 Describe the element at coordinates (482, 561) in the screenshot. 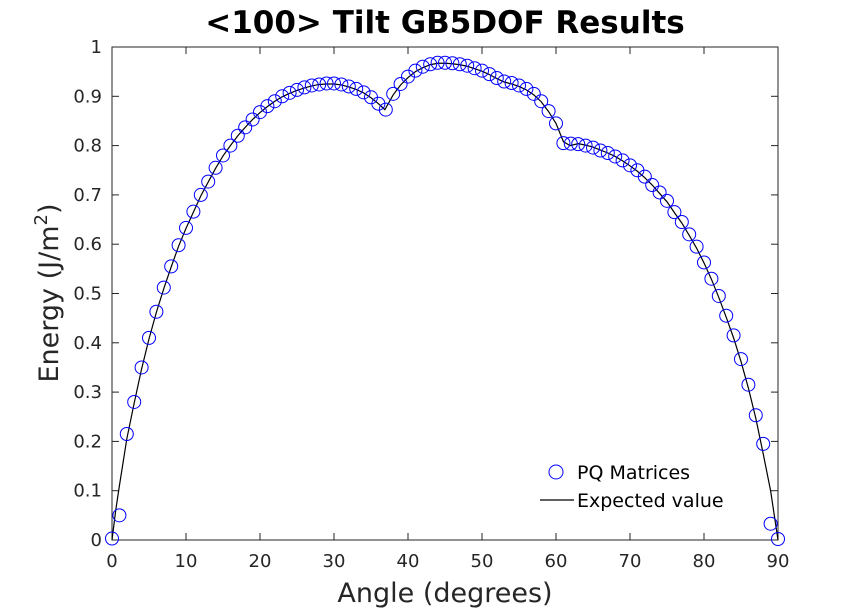

I see `x-tick-label: 50` at that location.